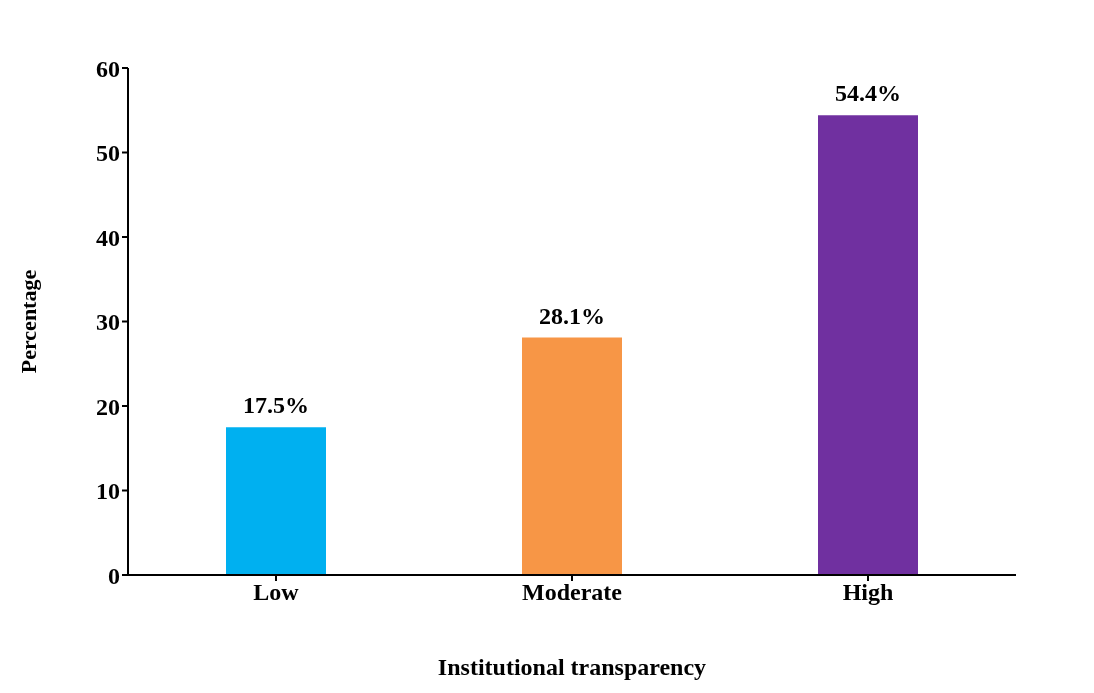 The height and width of the screenshot is (693, 1094). Describe the element at coordinates (276, 405) in the screenshot. I see `data-label: 17.5%` at that location.